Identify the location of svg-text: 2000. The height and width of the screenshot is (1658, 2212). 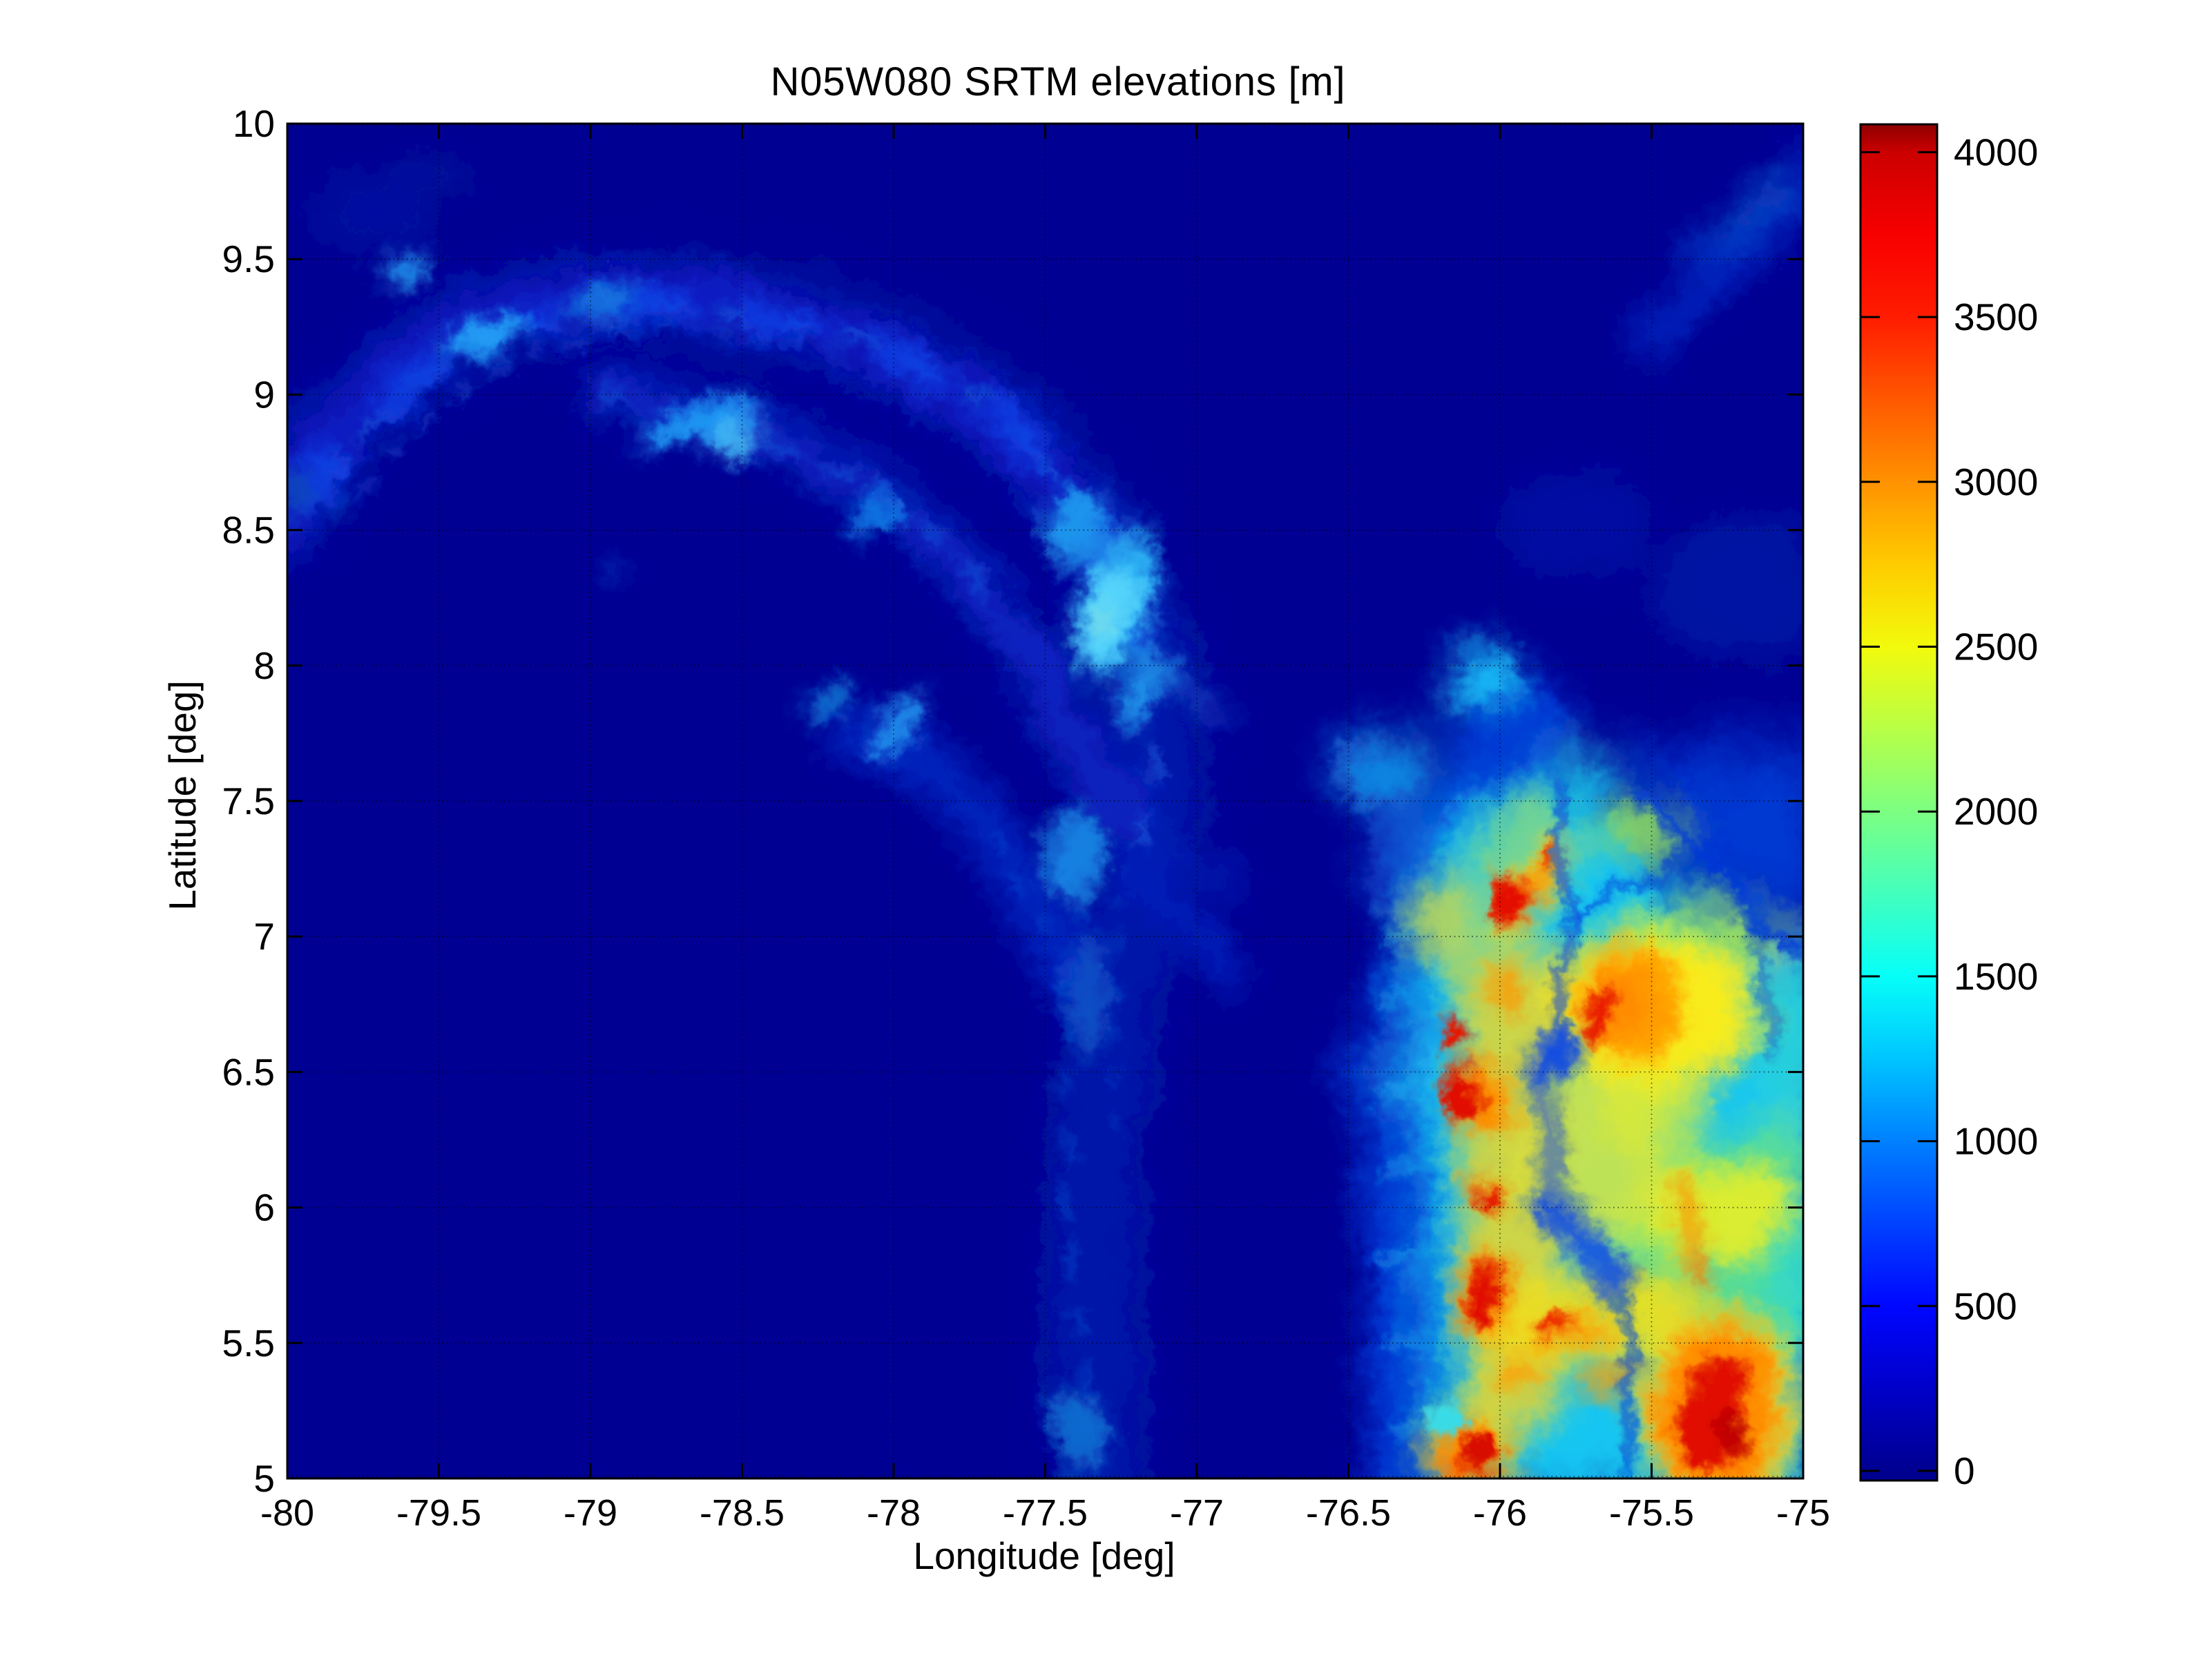
(1996, 812).